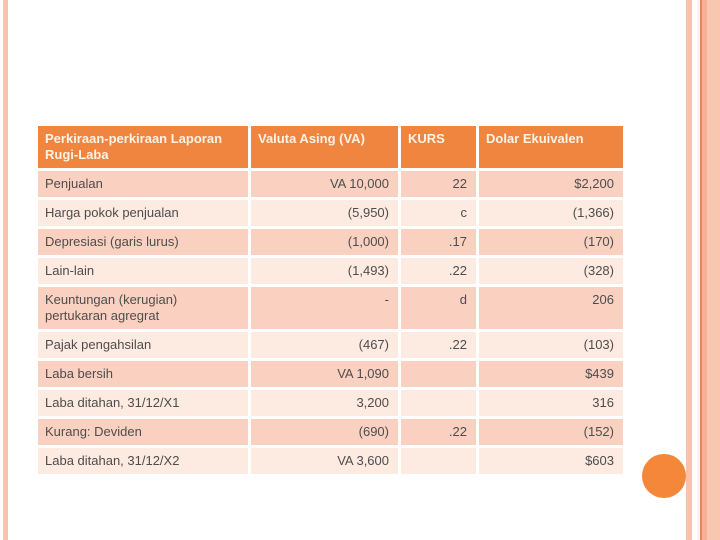  What do you see at coordinates (438, 184) in the screenshot?
I see `value-cell: 22` at bounding box center [438, 184].